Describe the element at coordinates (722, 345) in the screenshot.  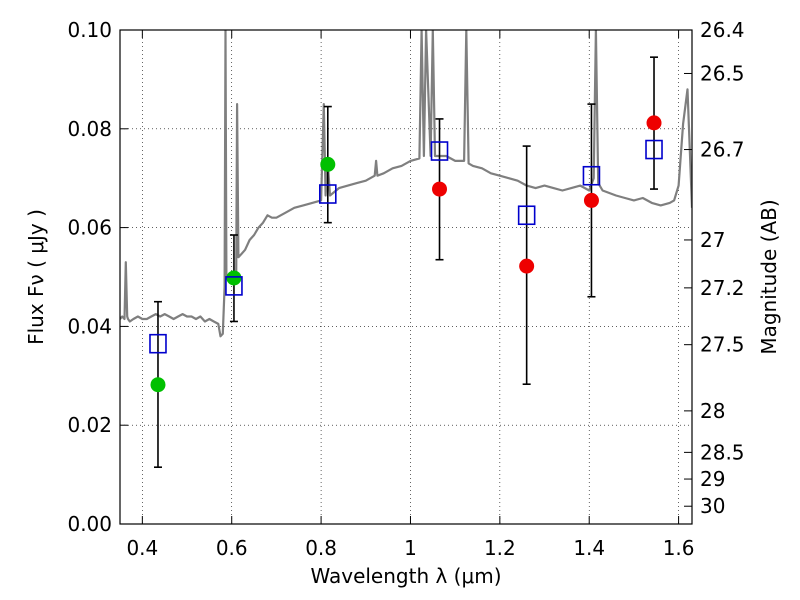
I see `magnitude-tick-label: 27.5` at that location.